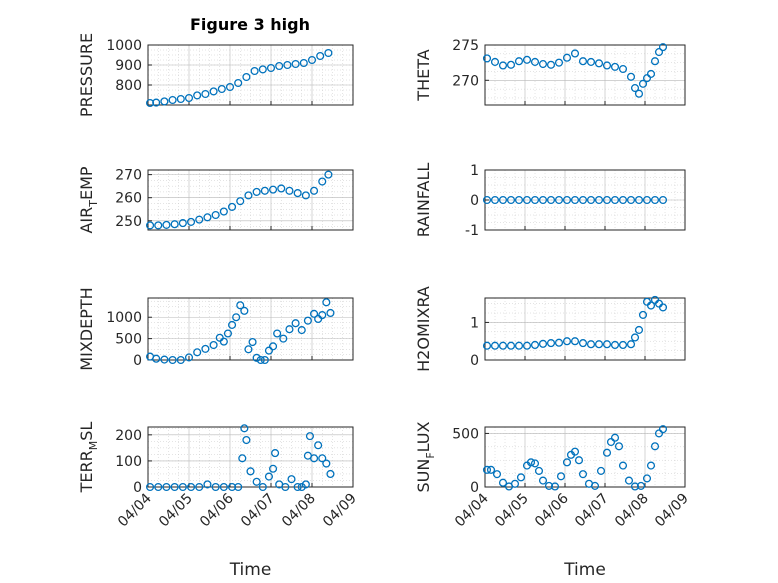  What do you see at coordinates (550, 329) in the screenshot?
I see `subplot-h2omixra: 0 1 H2OMIXRA` at bounding box center [550, 329].